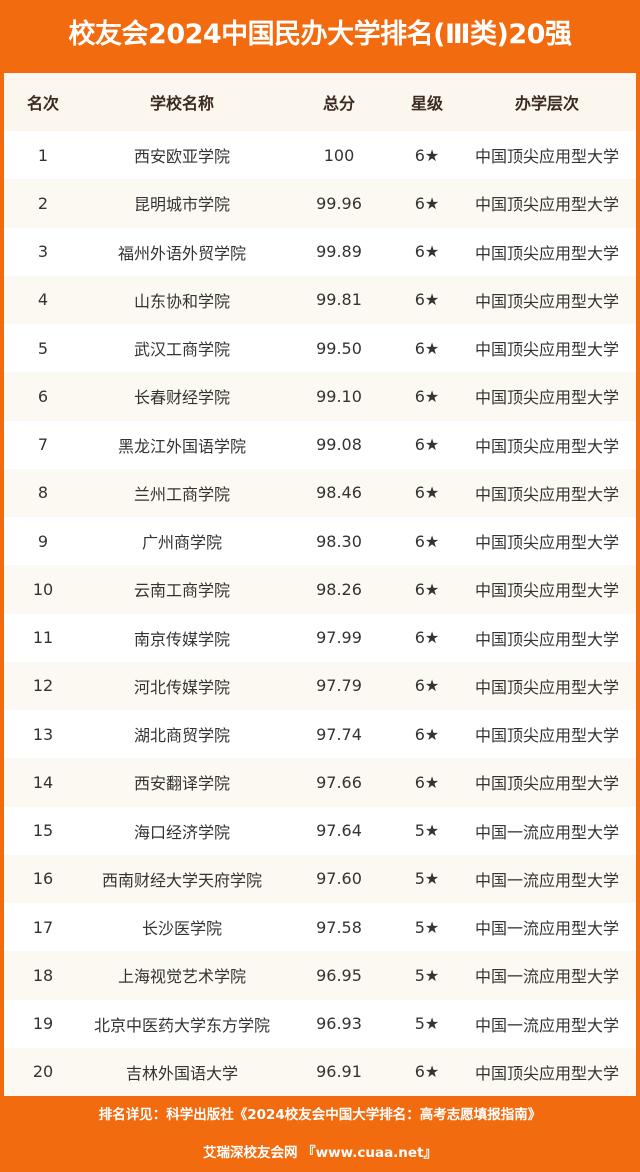 The height and width of the screenshot is (1172, 640). I want to click on table-row: 5 武汉工商学院 99.50 6★ 中国顶尖应用型大学, so click(320, 348).